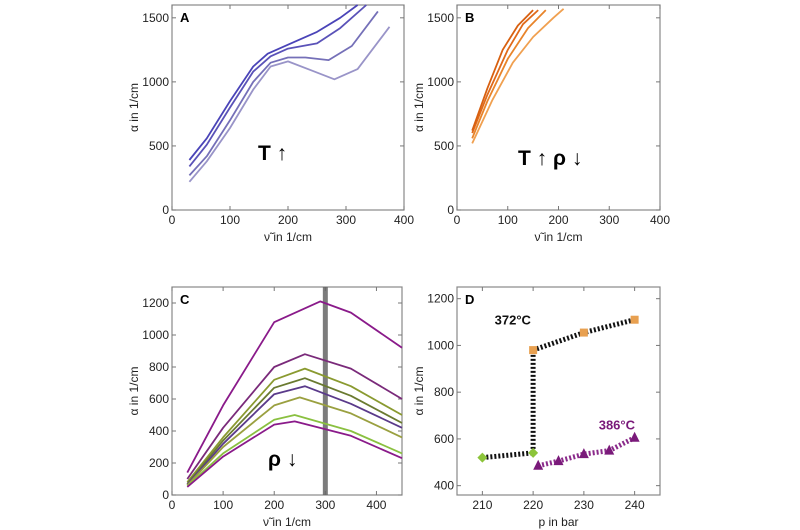 This screenshot has width=800, height=530. I want to click on x-tick-label: 230, so click(584, 505).